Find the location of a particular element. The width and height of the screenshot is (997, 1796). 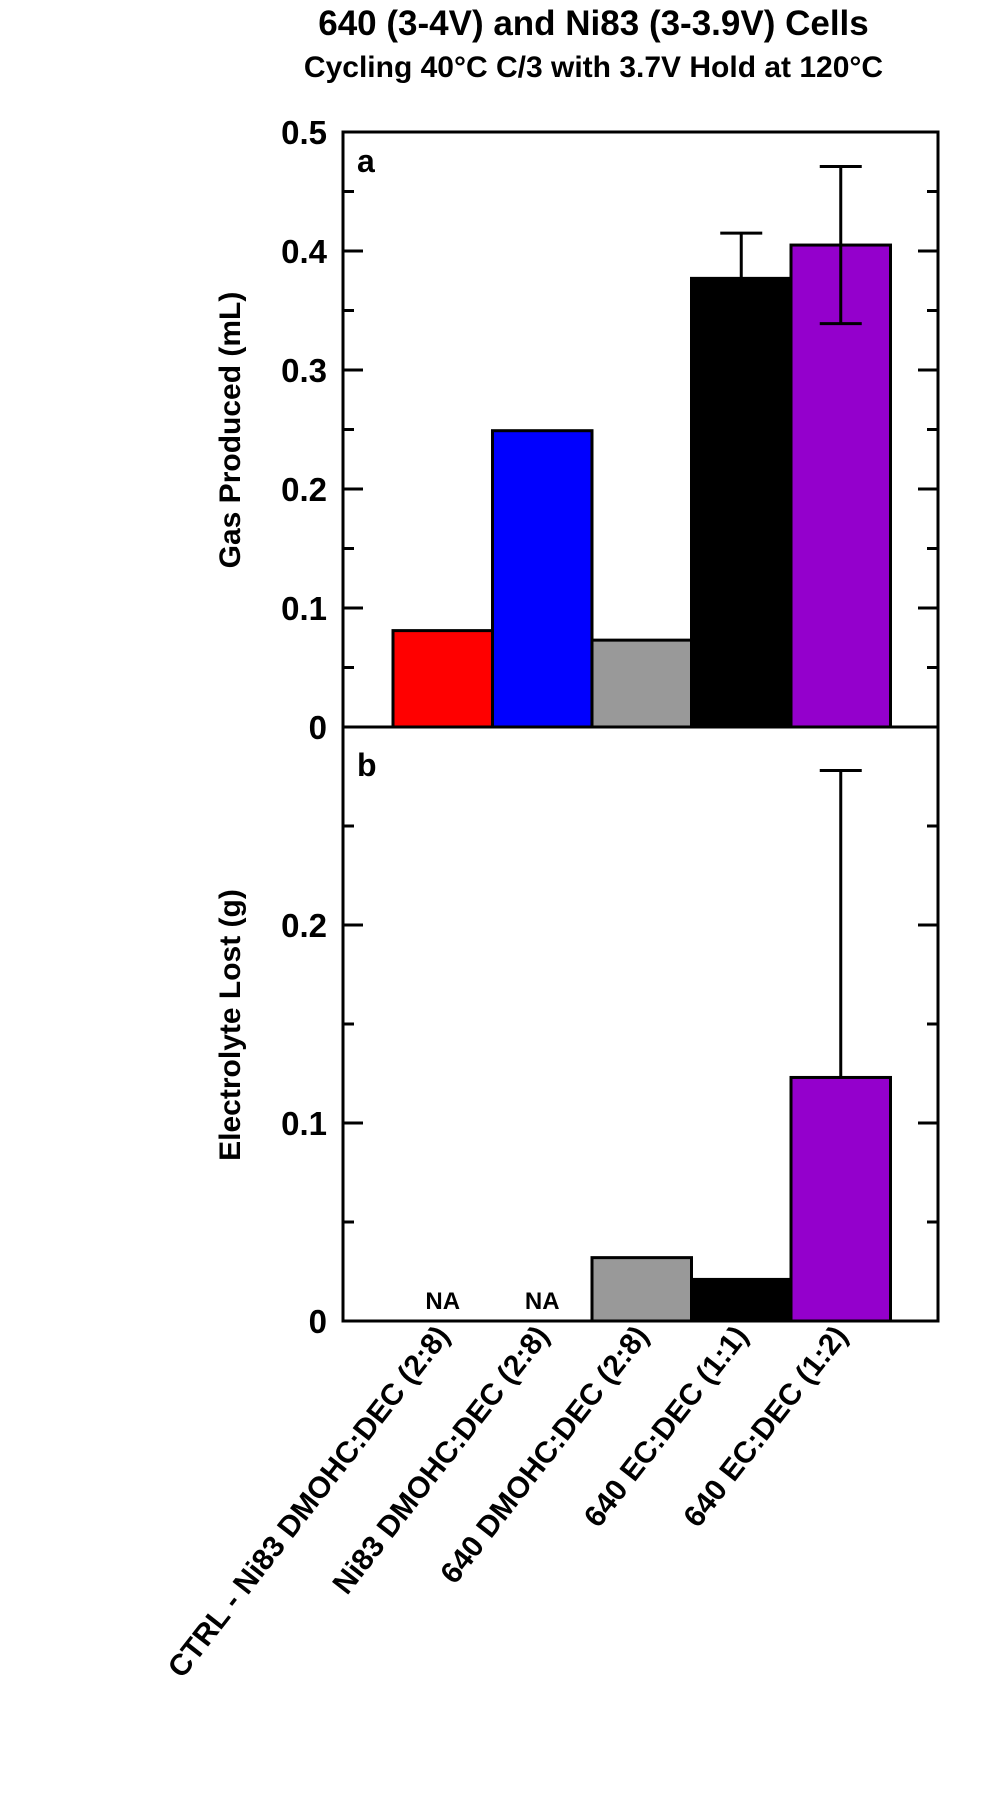

panel-a-y-axis-title: Gas Produced (mL) is located at coordinates (230, 430).